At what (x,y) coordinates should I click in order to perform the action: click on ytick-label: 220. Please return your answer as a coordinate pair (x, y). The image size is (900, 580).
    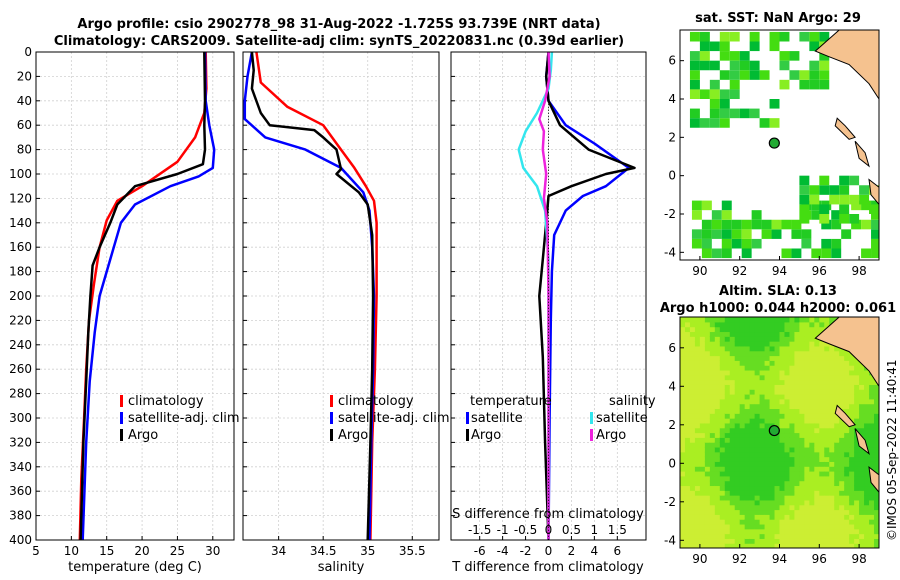
    Looking at the image, I should click on (20, 320).